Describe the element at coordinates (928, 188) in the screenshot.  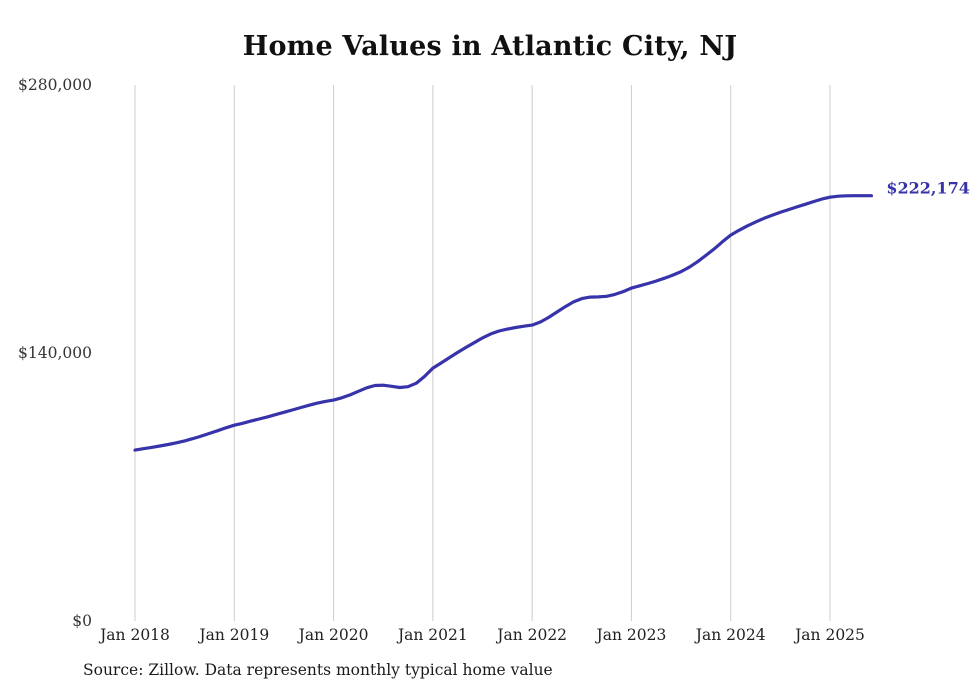
I see `latest-value-label: $222,174` at that location.